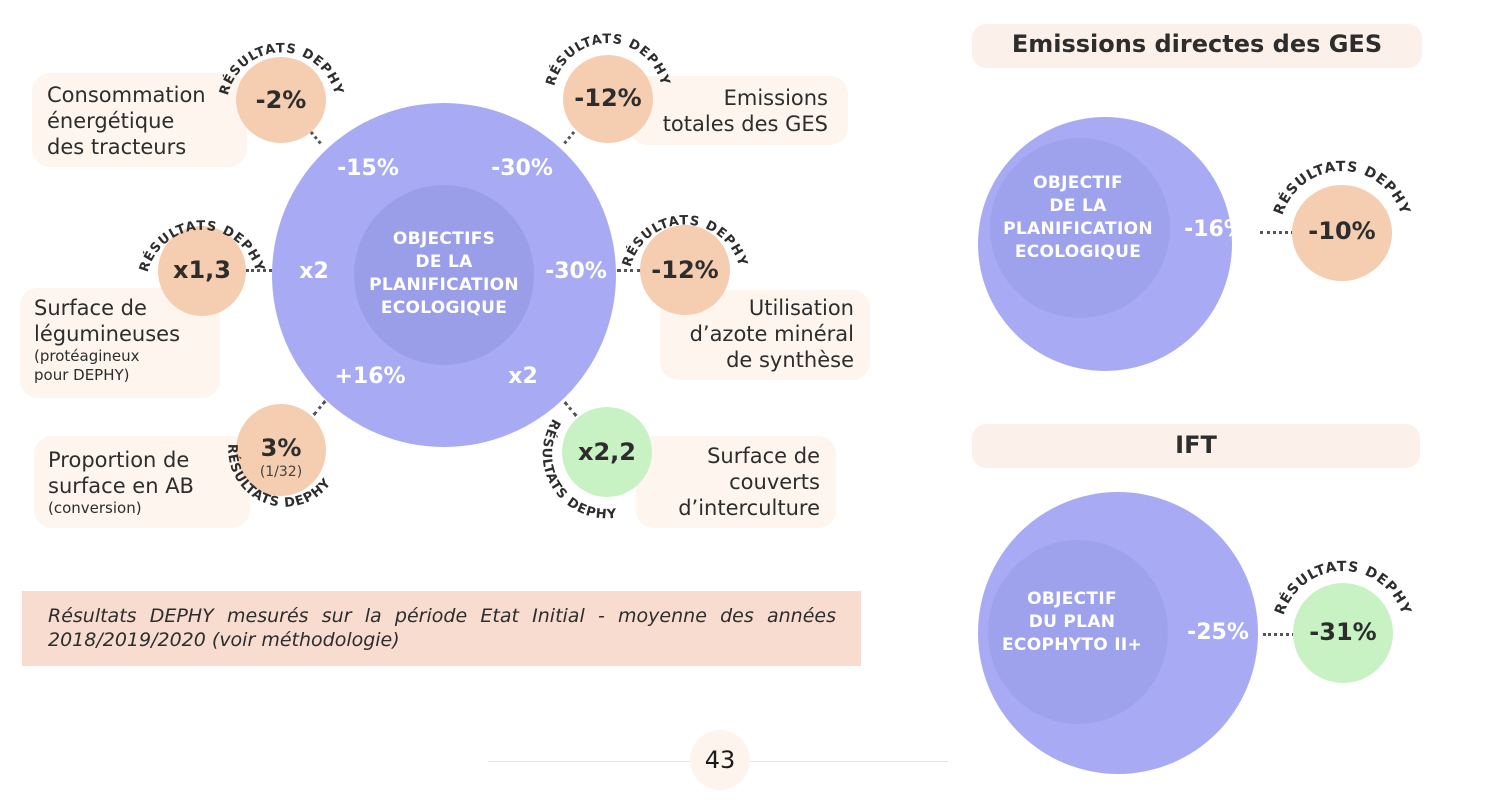 The image size is (1488, 800). I want to click on objectives-center-label: OBJECTIFS DE LA PLANIFICATION ECOLOGIQUE, so click(444, 273).